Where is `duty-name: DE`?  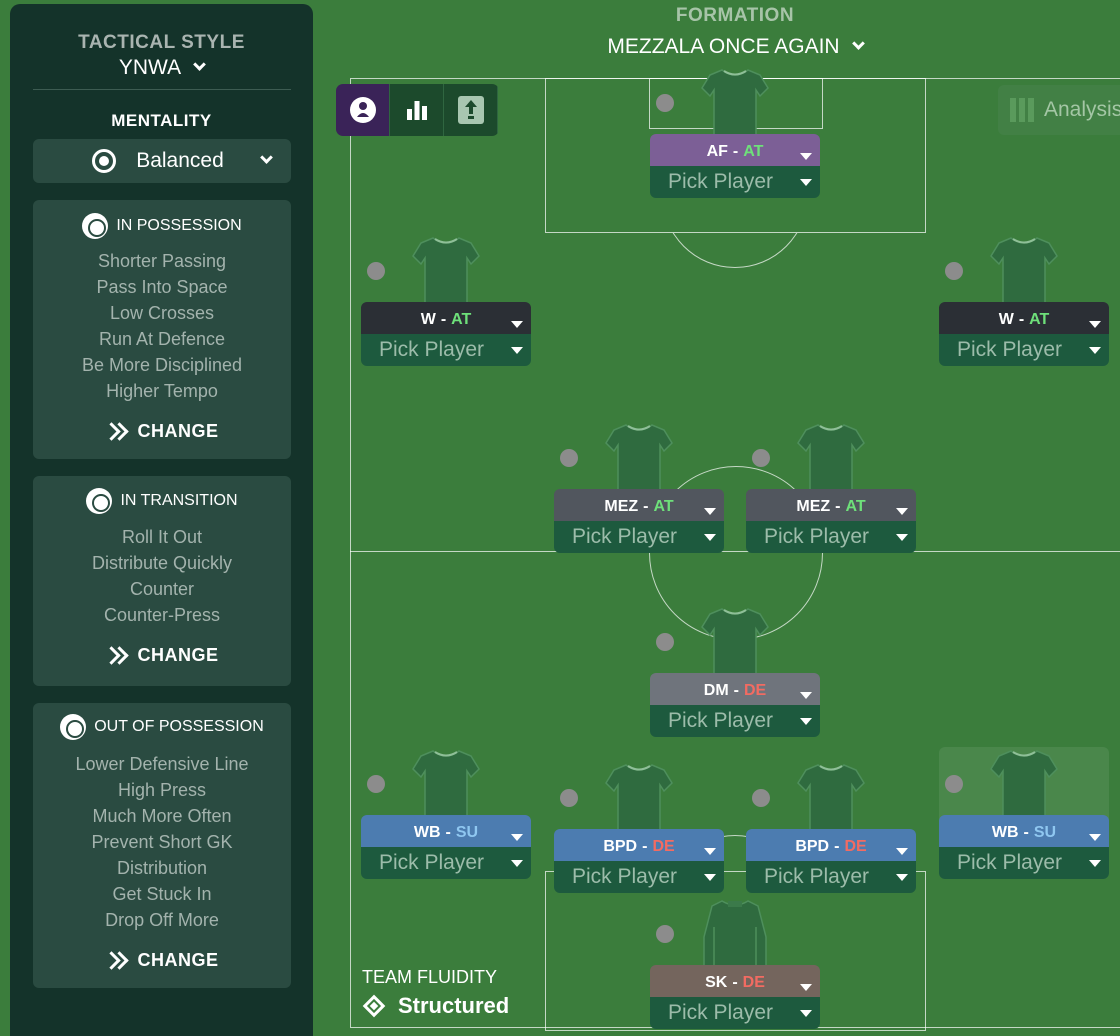 duty-name: DE is located at coordinates (755, 690).